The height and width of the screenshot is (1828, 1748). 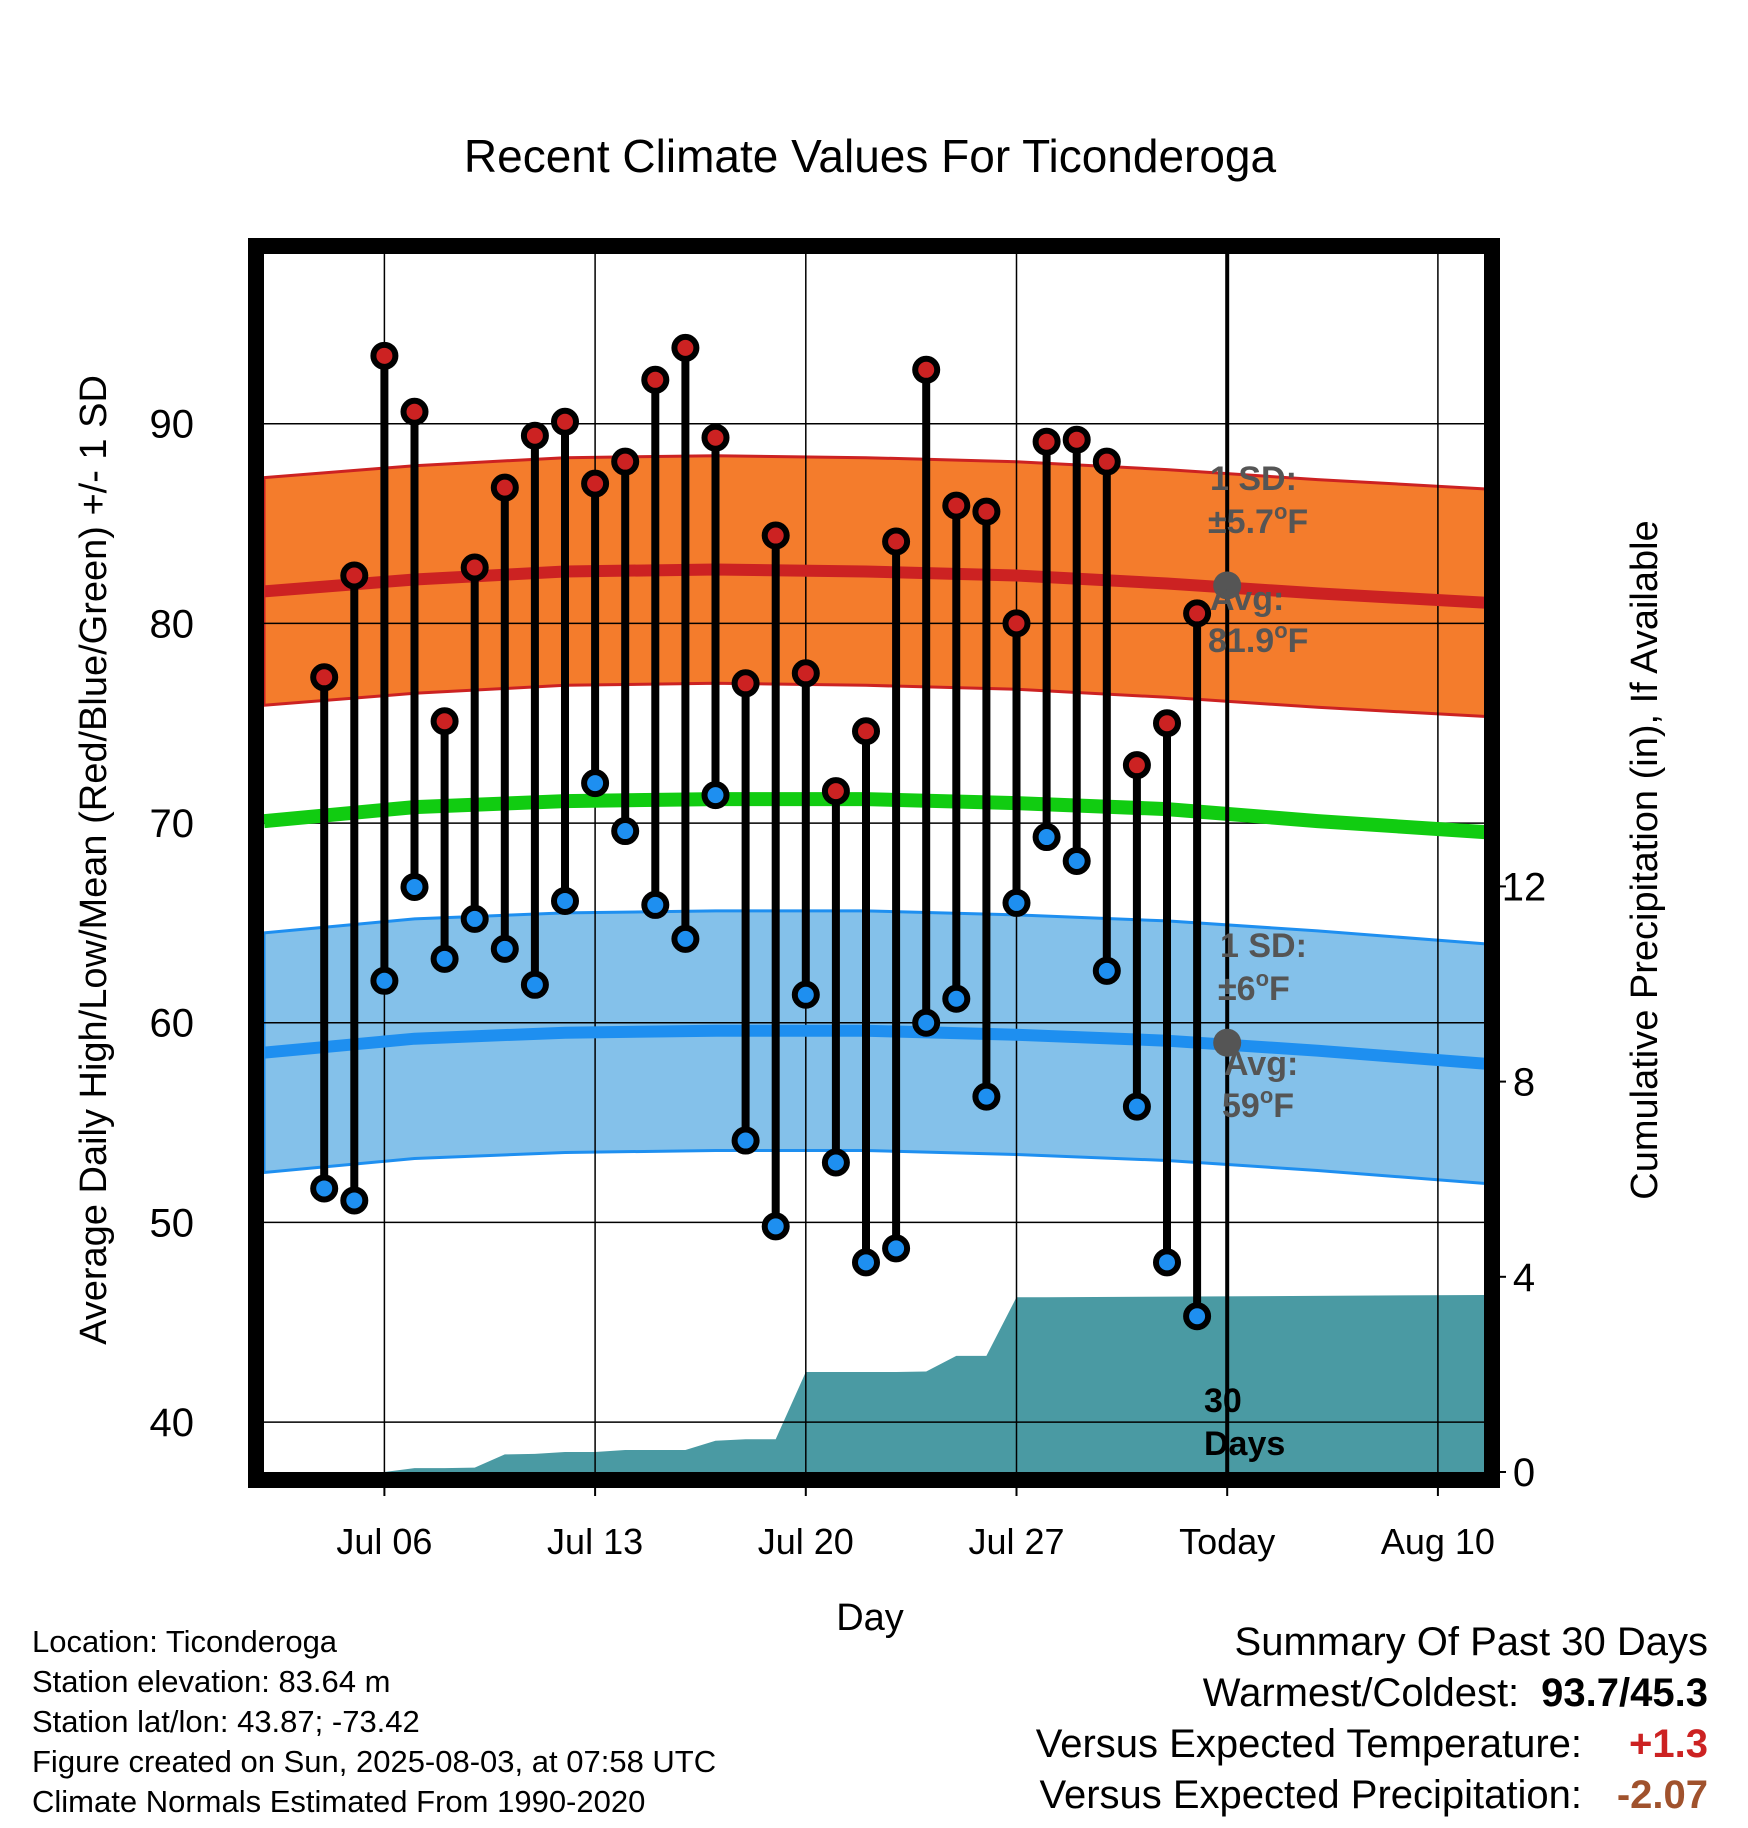 What do you see at coordinates (874, 1383) in the screenshot?
I see `cumulative-precipitation-area` at bounding box center [874, 1383].